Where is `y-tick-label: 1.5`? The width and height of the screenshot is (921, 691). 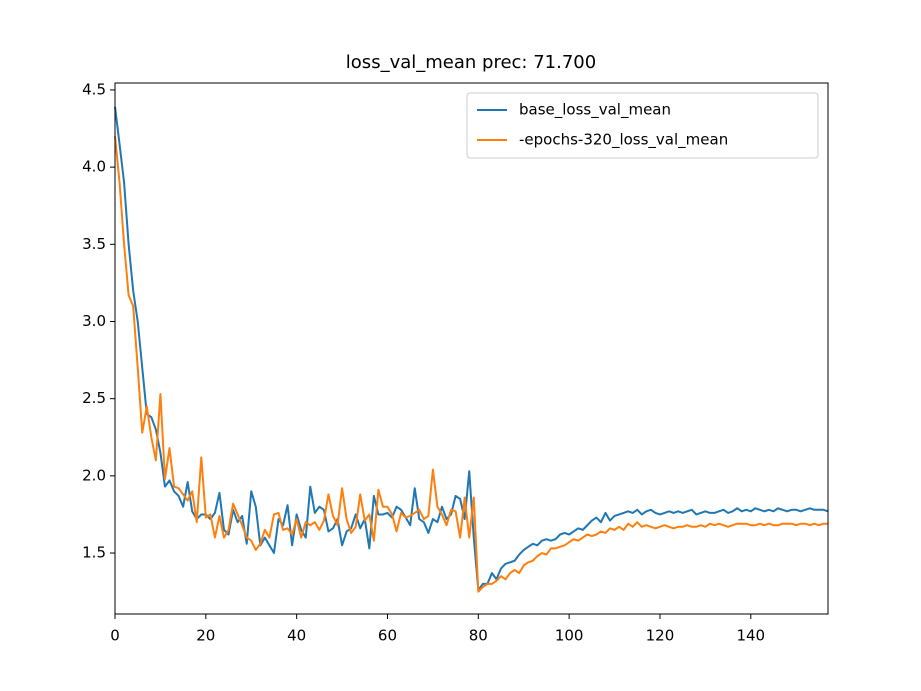 y-tick-label: 1.5 is located at coordinates (94, 553).